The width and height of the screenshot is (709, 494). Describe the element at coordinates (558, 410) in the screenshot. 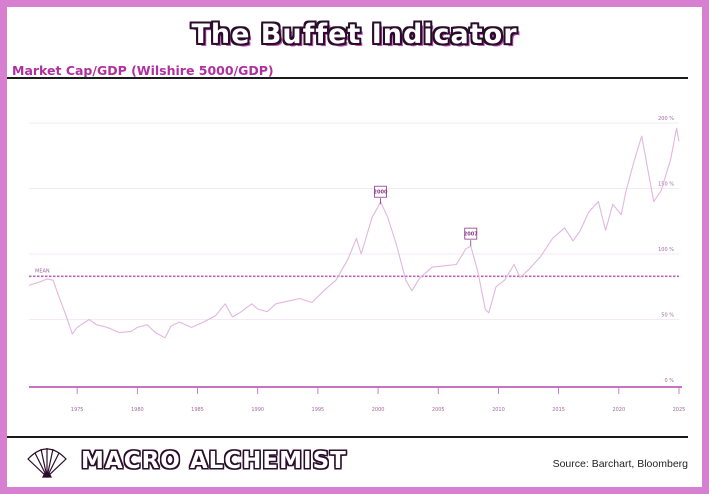

I see `x-tick-label-8: 2015` at that location.